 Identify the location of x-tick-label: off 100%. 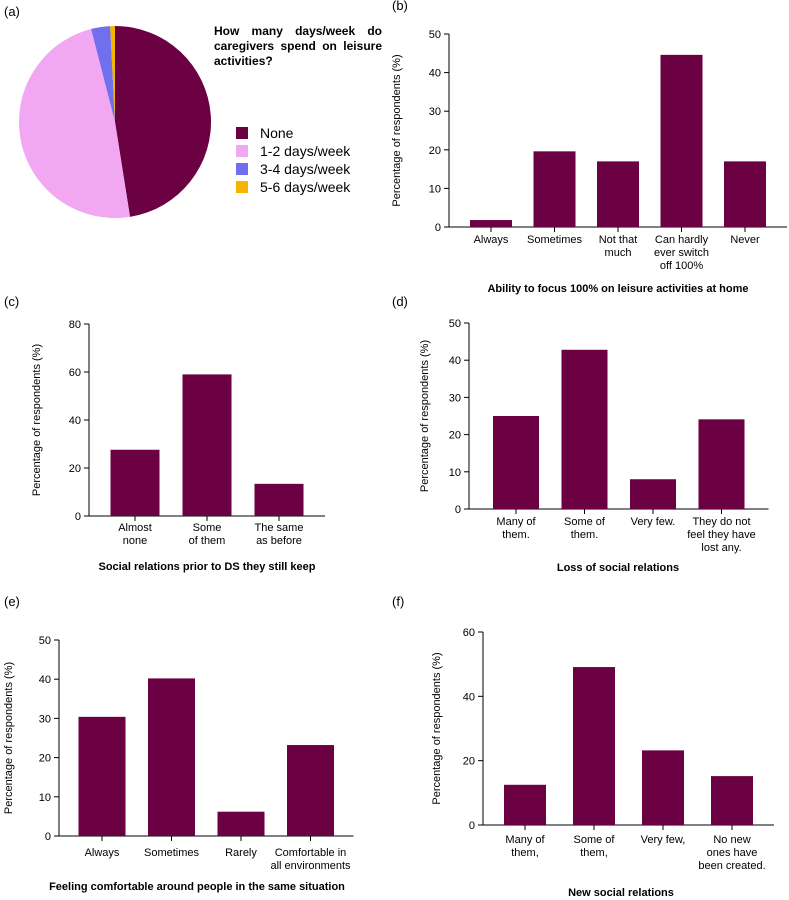
(681, 266).